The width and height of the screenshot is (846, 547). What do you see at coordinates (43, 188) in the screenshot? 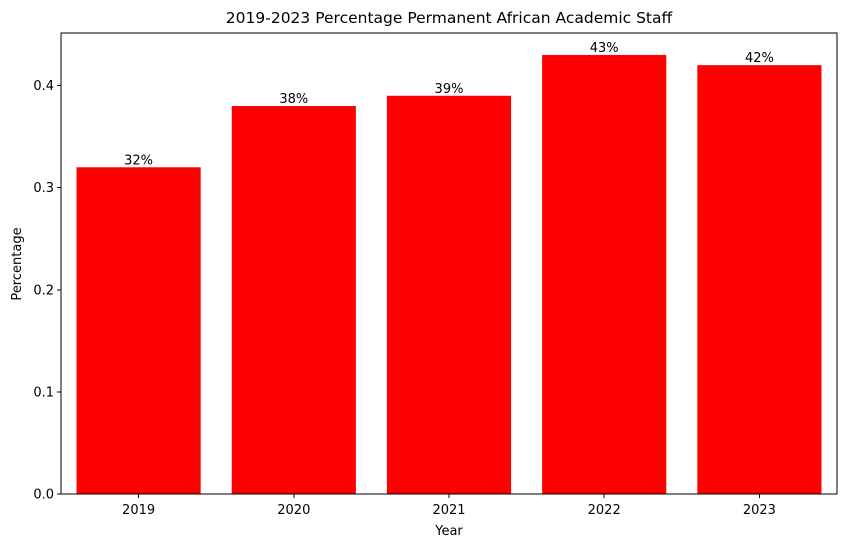
I see `y-tick-label-0.3: 0.3` at bounding box center [43, 188].